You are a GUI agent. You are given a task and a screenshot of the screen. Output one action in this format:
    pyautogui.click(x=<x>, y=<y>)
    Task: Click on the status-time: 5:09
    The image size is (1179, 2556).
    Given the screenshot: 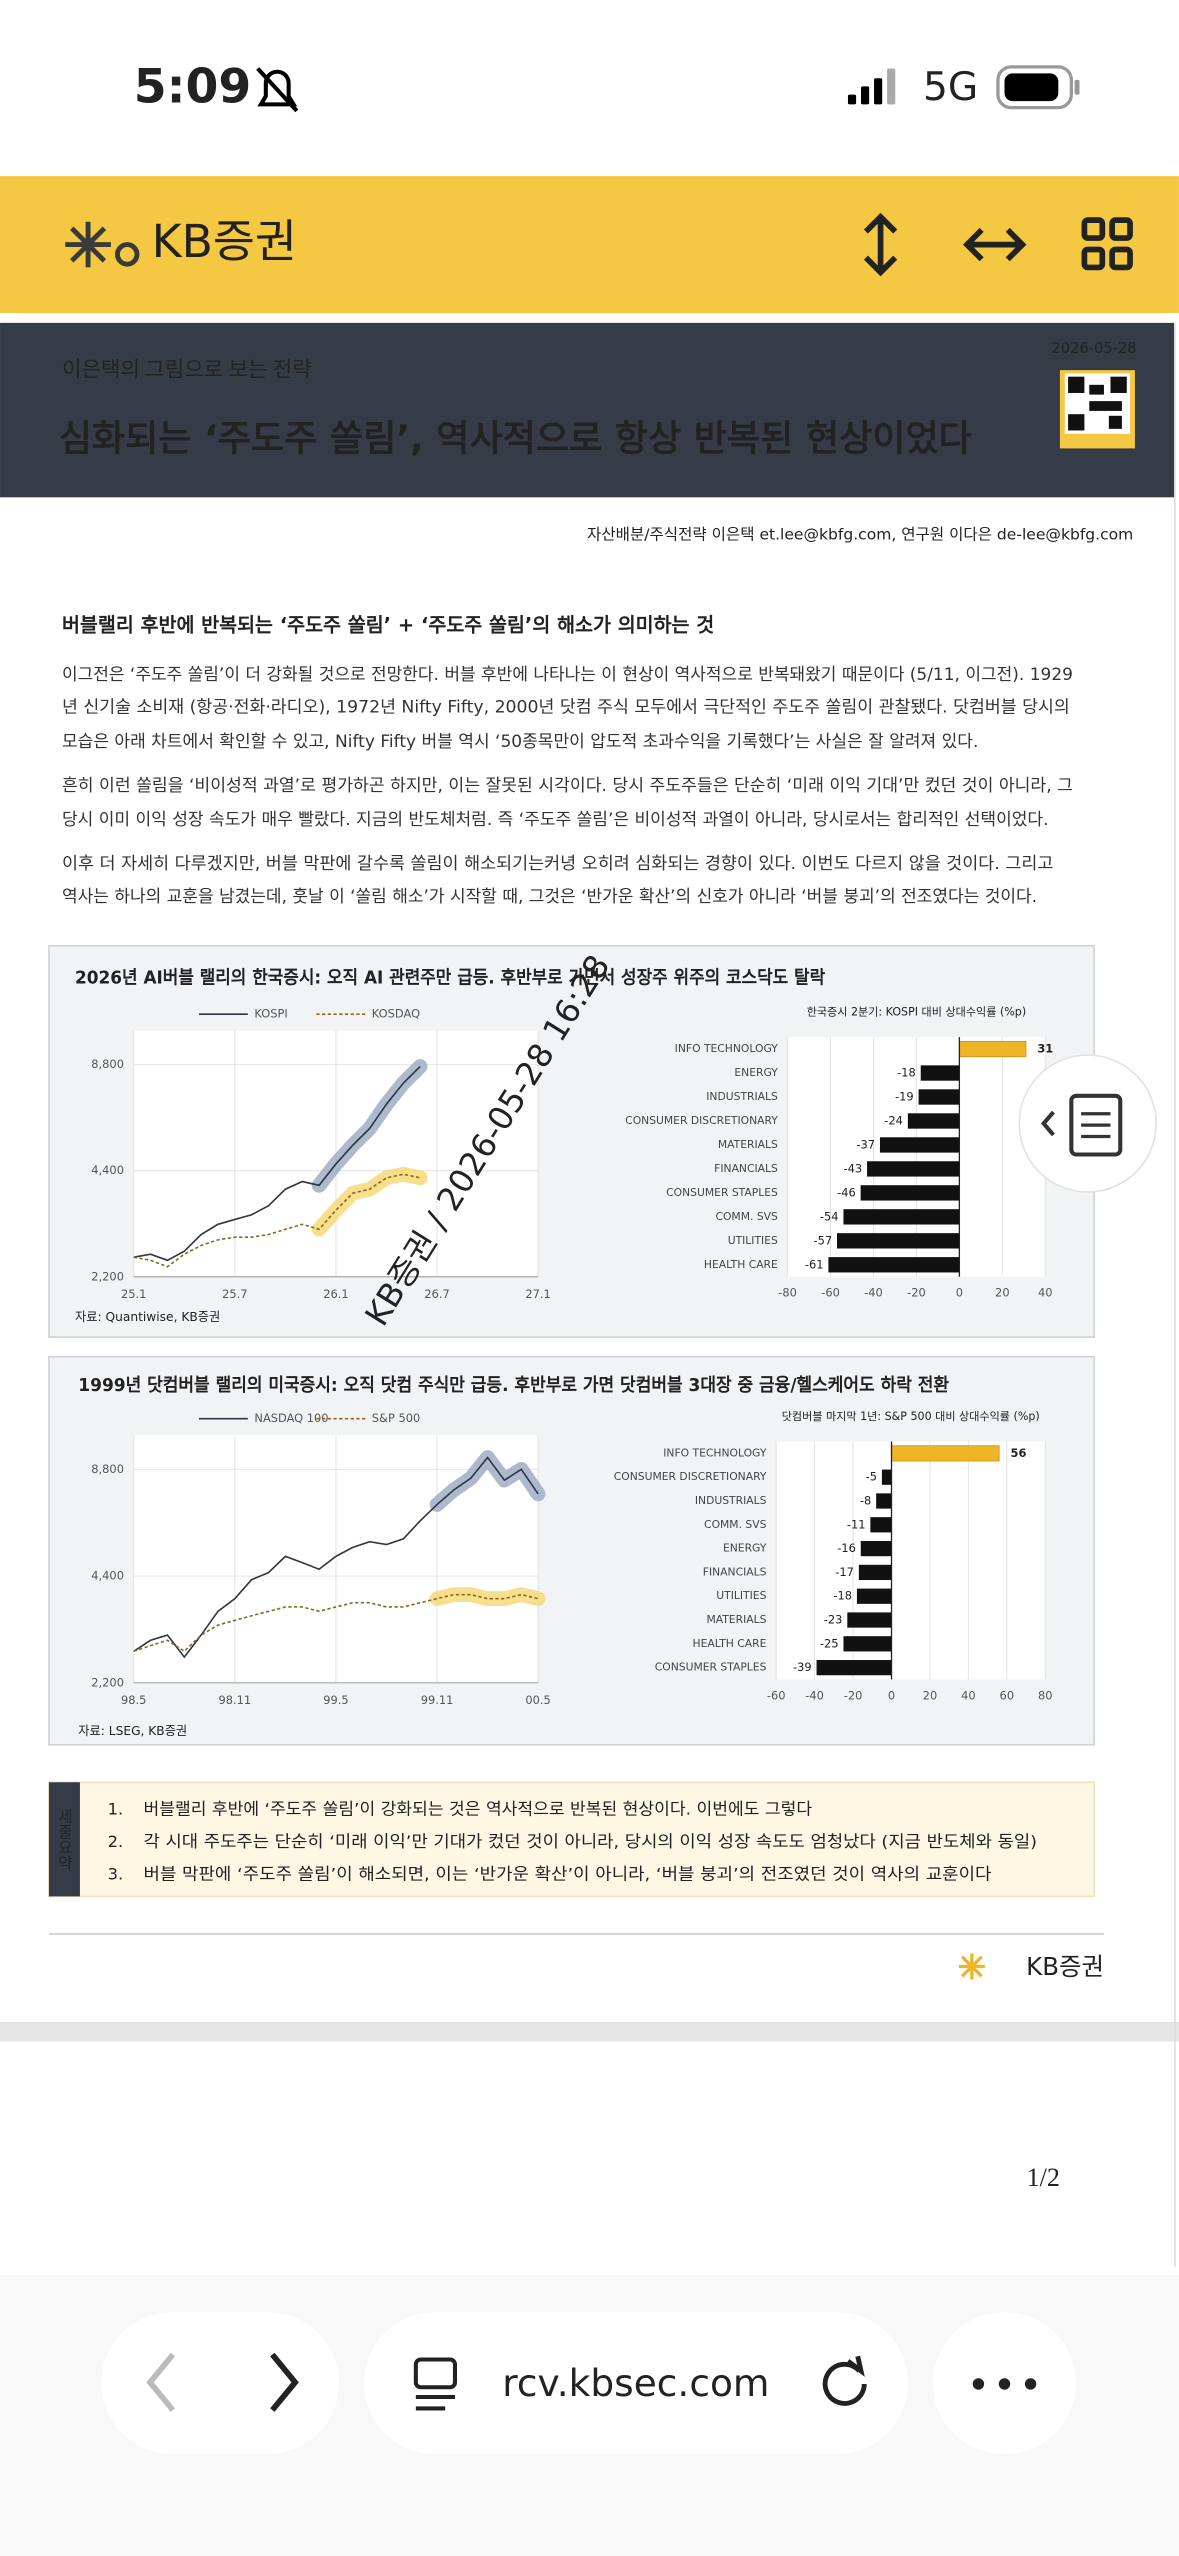 What is the action you would take?
    pyautogui.click(x=193, y=87)
    